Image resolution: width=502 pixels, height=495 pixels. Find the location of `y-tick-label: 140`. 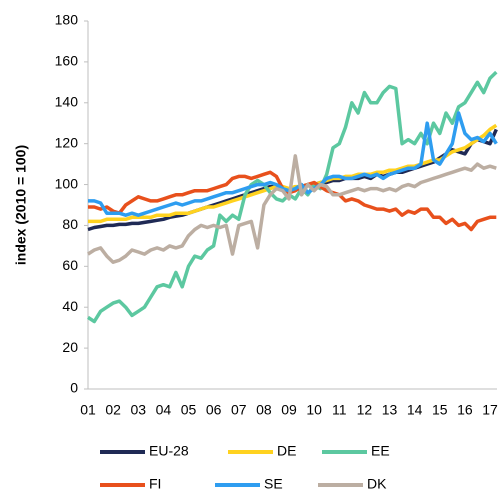

y-tick-label: 140 is located at coordinates (67, 101).